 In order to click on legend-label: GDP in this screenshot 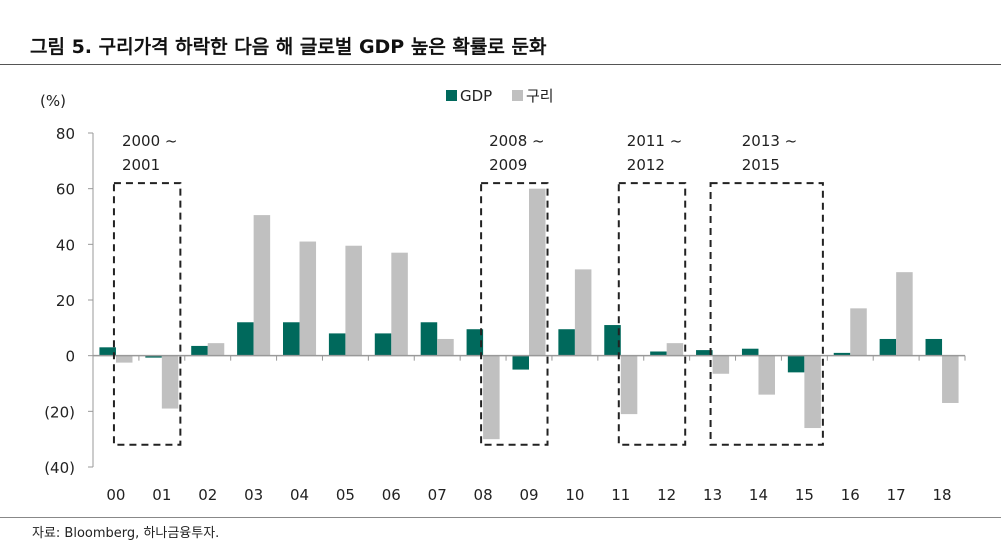, I will do `click(476, 96)`.